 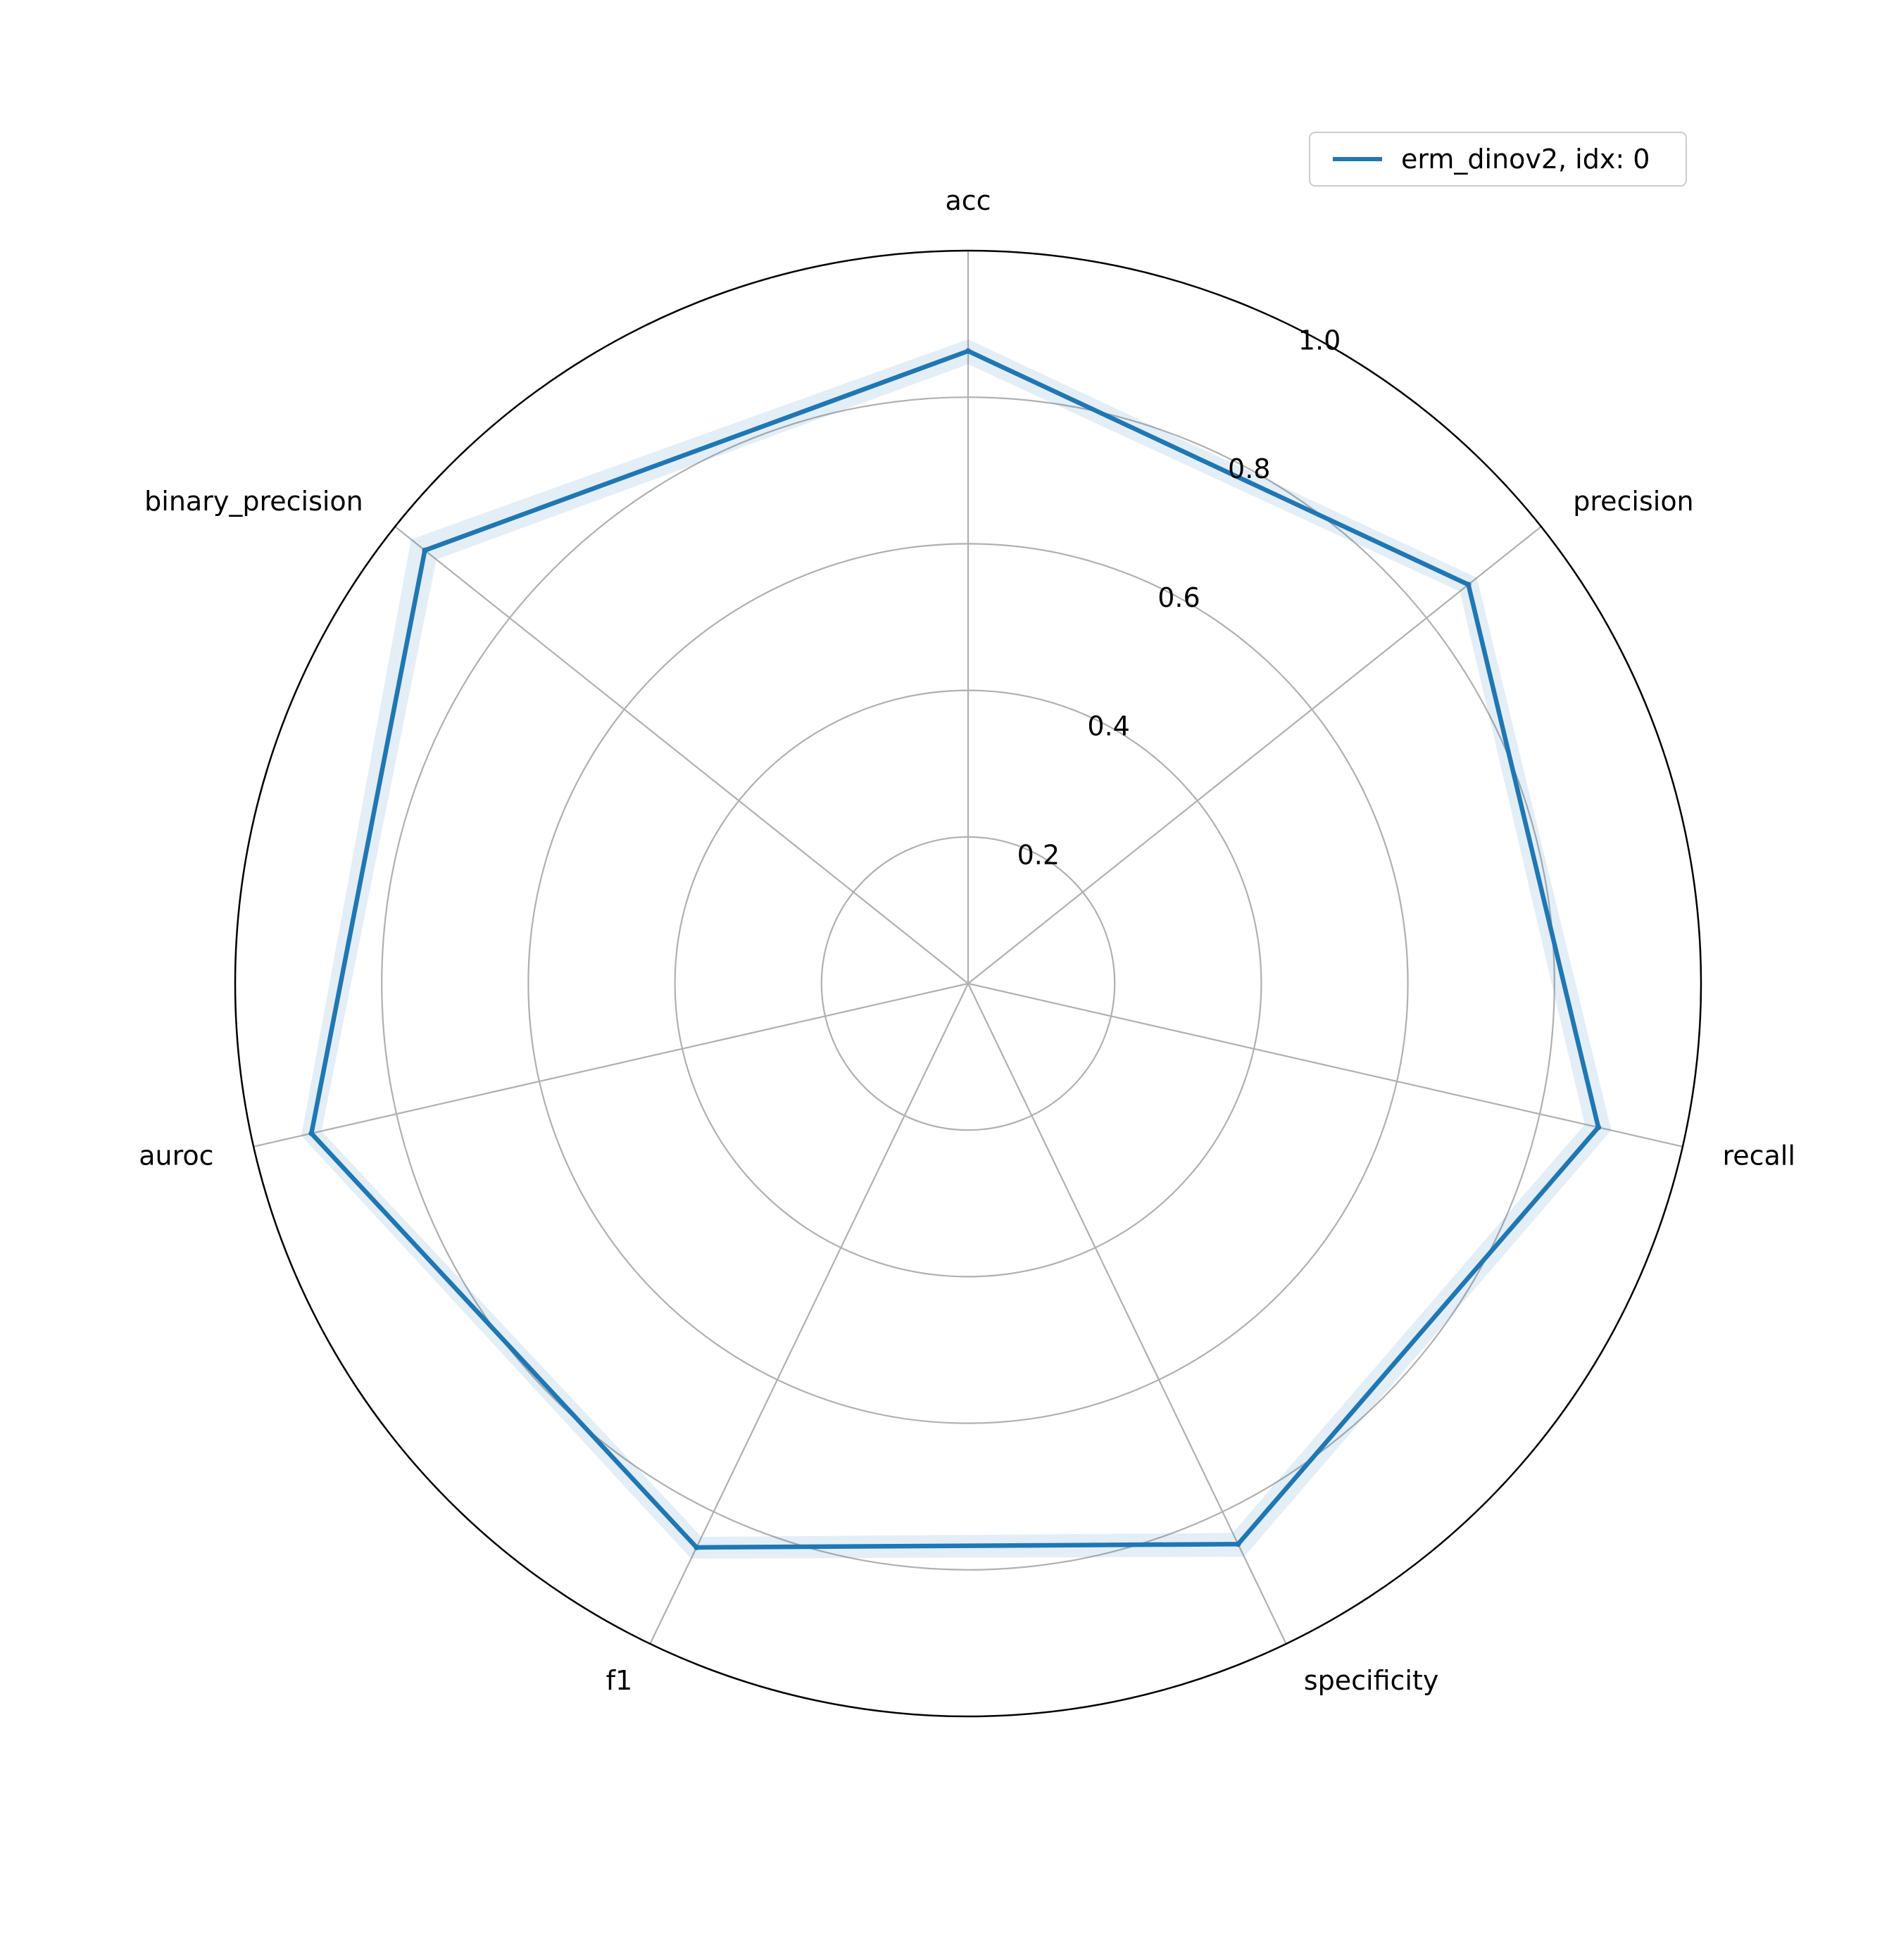 What do you see at coordinates (1319, 340) in the screenshot?
I see `r-tick-label-4: 1.0` at bounding box center [1319, 340].